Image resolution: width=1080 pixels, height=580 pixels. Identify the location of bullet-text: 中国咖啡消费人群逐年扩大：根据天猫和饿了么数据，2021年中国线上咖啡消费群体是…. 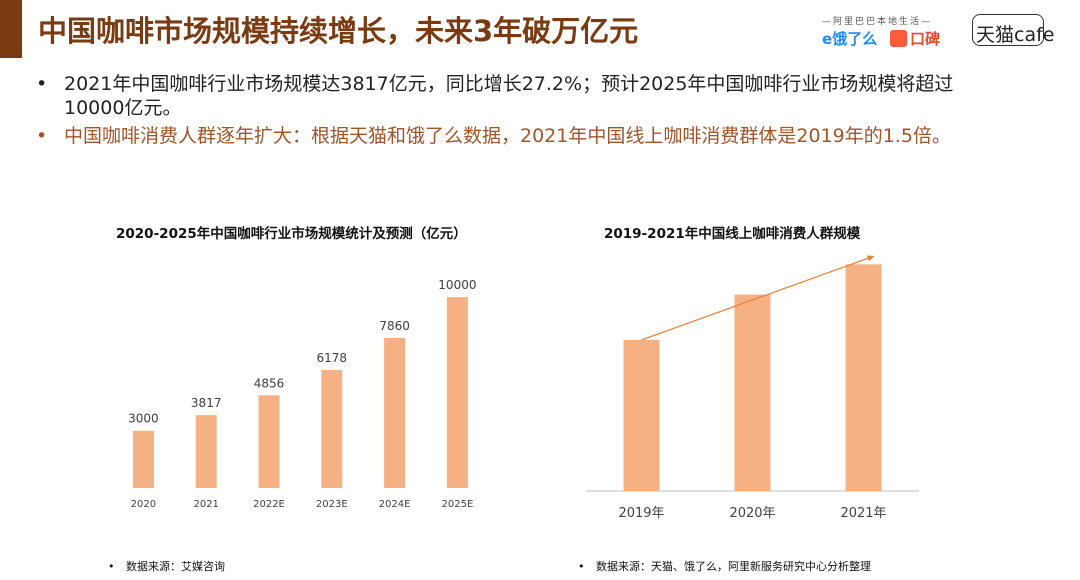
(507, 136).